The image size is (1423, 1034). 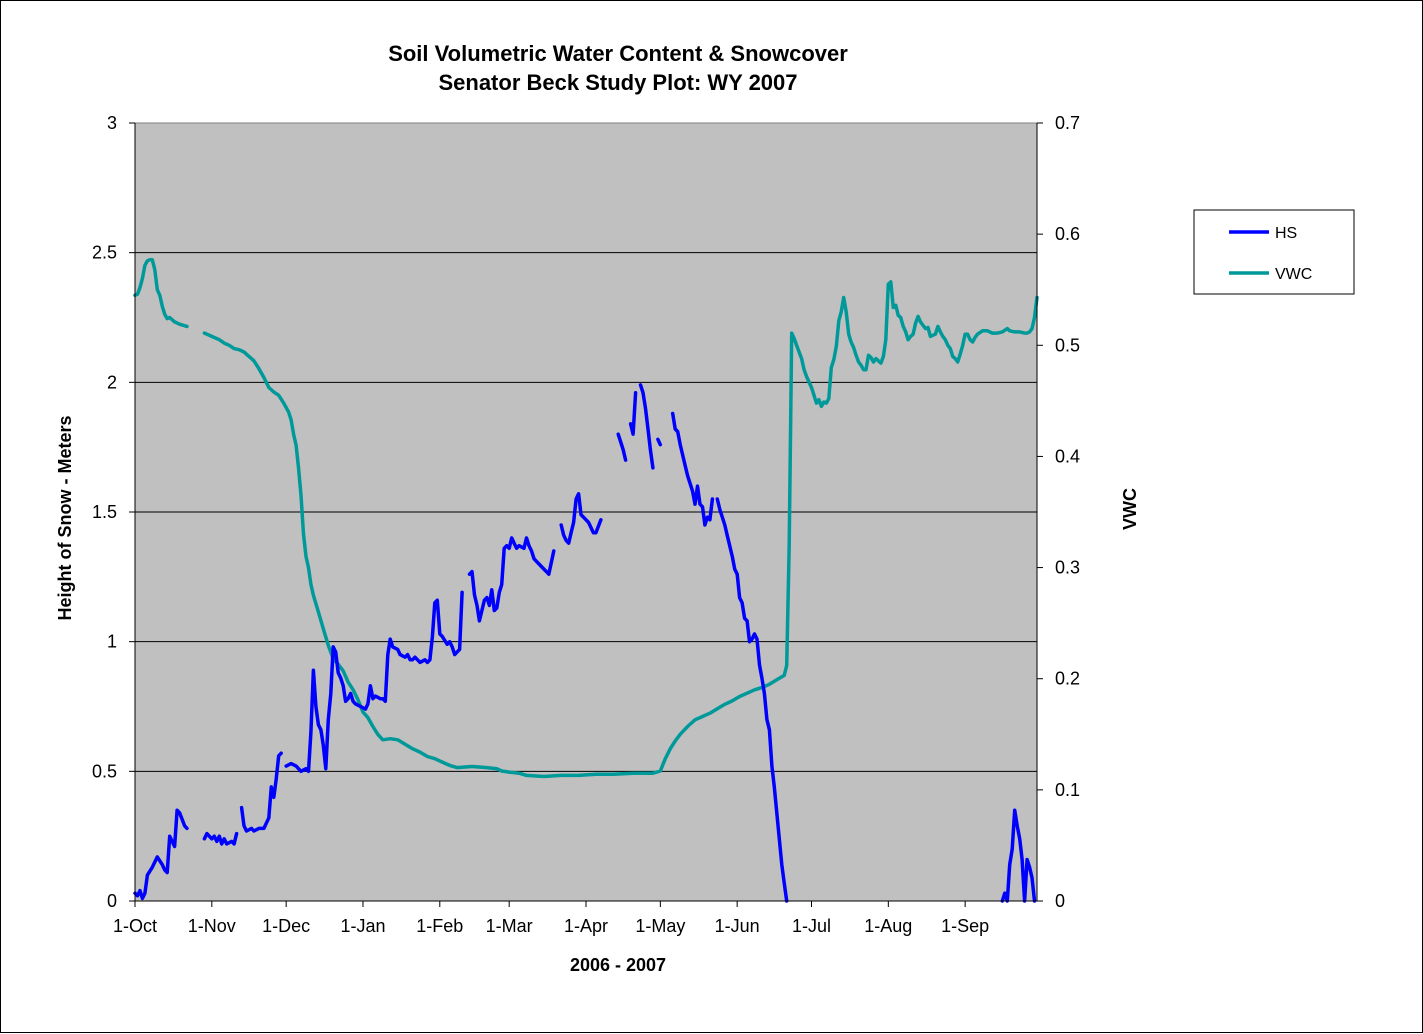 I want to click on x-axis-title: 2006 - 2007, so click(x=618, y=965).